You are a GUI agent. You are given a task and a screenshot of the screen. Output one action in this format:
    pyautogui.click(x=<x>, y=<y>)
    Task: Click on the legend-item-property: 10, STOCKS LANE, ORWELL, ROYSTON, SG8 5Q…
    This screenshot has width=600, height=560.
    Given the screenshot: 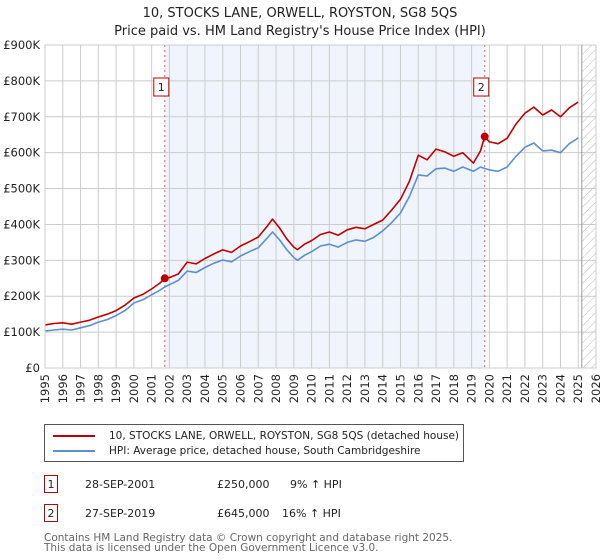 What is the action you would take?
    pyautogui.click(x=256, y=436)
    